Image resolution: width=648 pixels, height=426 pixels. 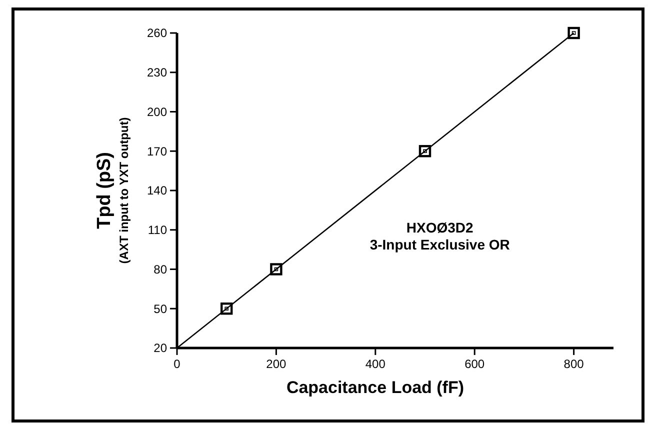 What do you see at coordinates (440, 244) in the screenshot?
I see `annotation: 3-Input Exclusive OR` at bounding box center [440, 244].